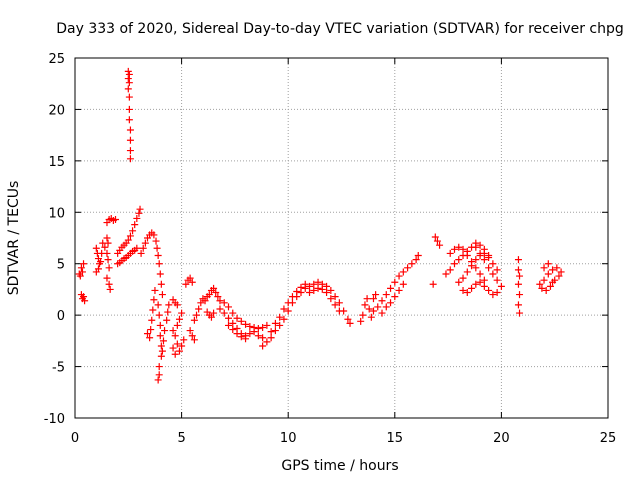 The image size is (640, 480). Describe the element at coordinates (61, 316) in the screenshot. I see `y-tick-label: 0` at that location.